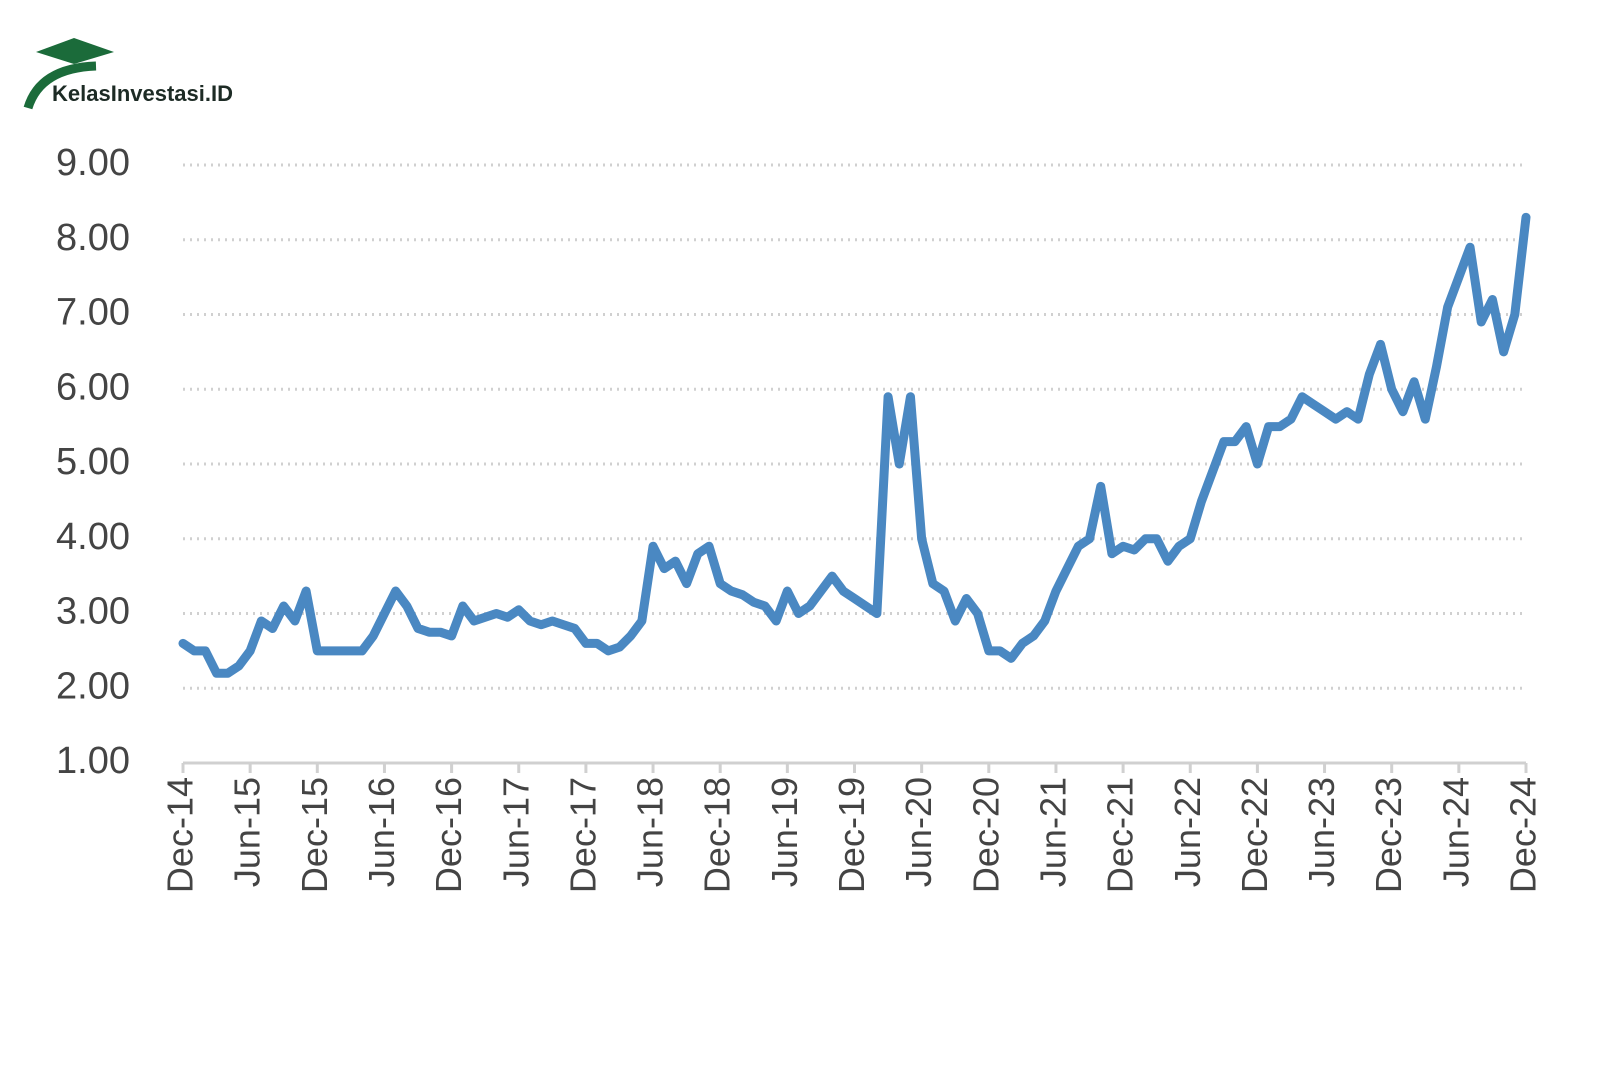 The height and width of the screenshot is (1066, 1600). I want to click on y-tick-label: 1.00, so click(93, 761).